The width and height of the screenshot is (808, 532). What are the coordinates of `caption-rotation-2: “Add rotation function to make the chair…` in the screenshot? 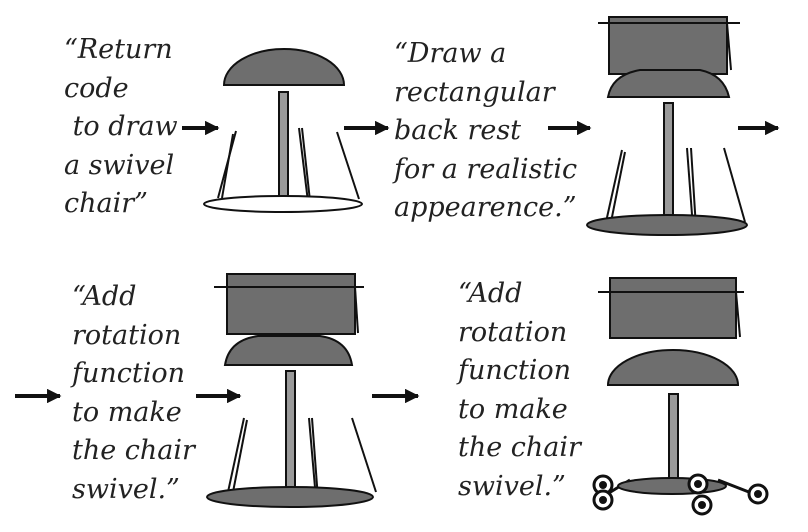 It's located at (519, 390).